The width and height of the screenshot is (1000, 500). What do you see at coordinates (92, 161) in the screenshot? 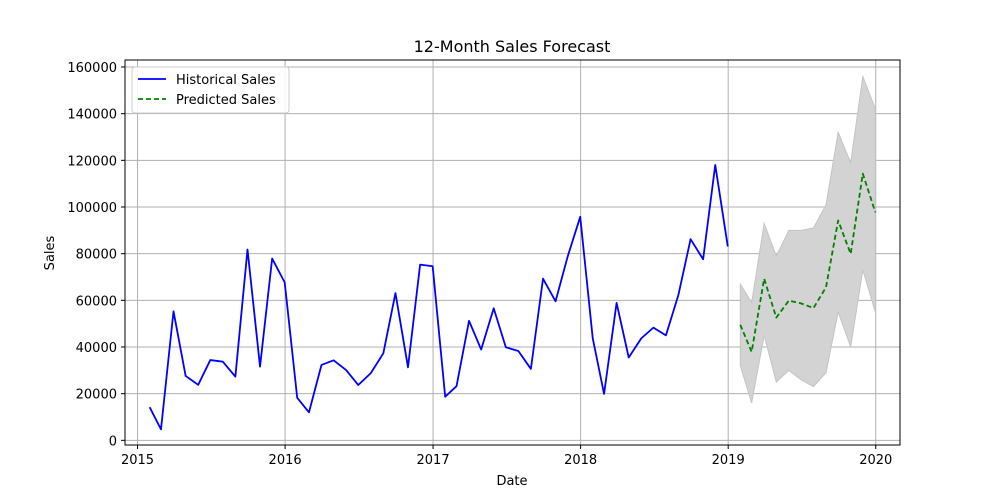
I see `y-tick-label: 120000` at bounding box center [92, 161].